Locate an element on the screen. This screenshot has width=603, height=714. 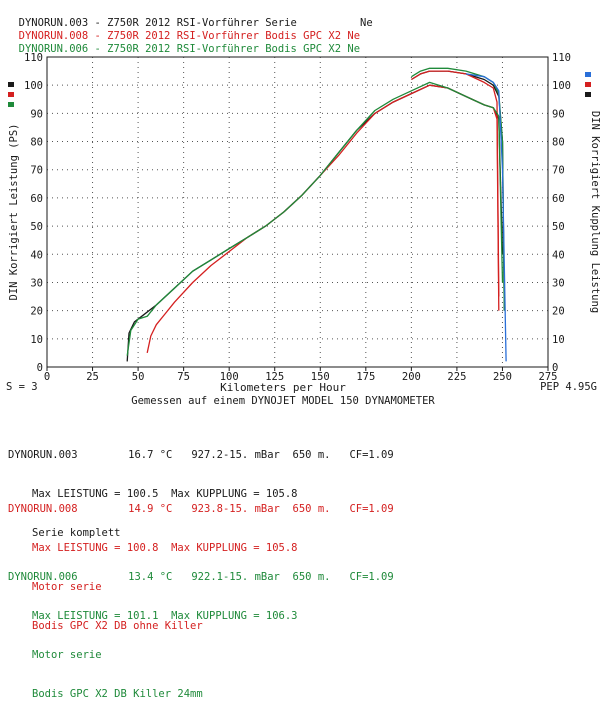
run-info-006-baro: 922.1-15. mBar is located at coordinates (235, 577).